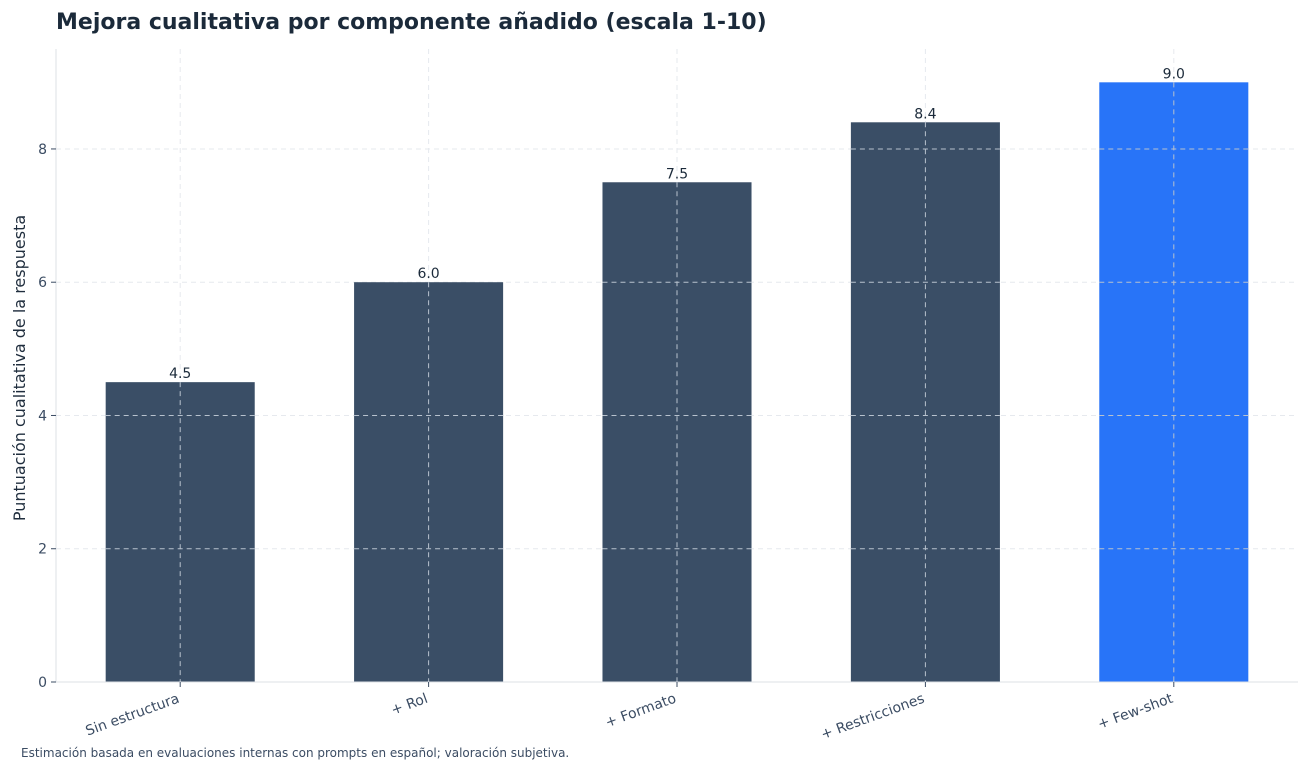 The image size is (1308, 770). I want to click on x-tick-label: + Few-shot, so click(1136, 712).